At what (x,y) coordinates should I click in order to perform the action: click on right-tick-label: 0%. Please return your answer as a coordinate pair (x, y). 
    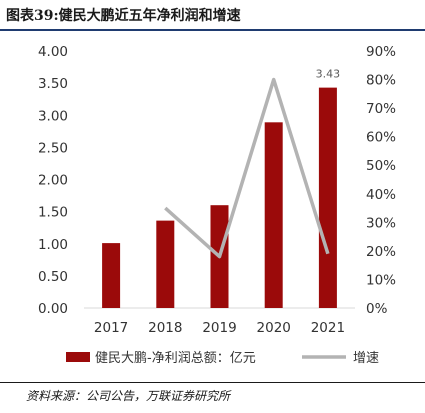
    Looking at the image, I should click on (377, 309).